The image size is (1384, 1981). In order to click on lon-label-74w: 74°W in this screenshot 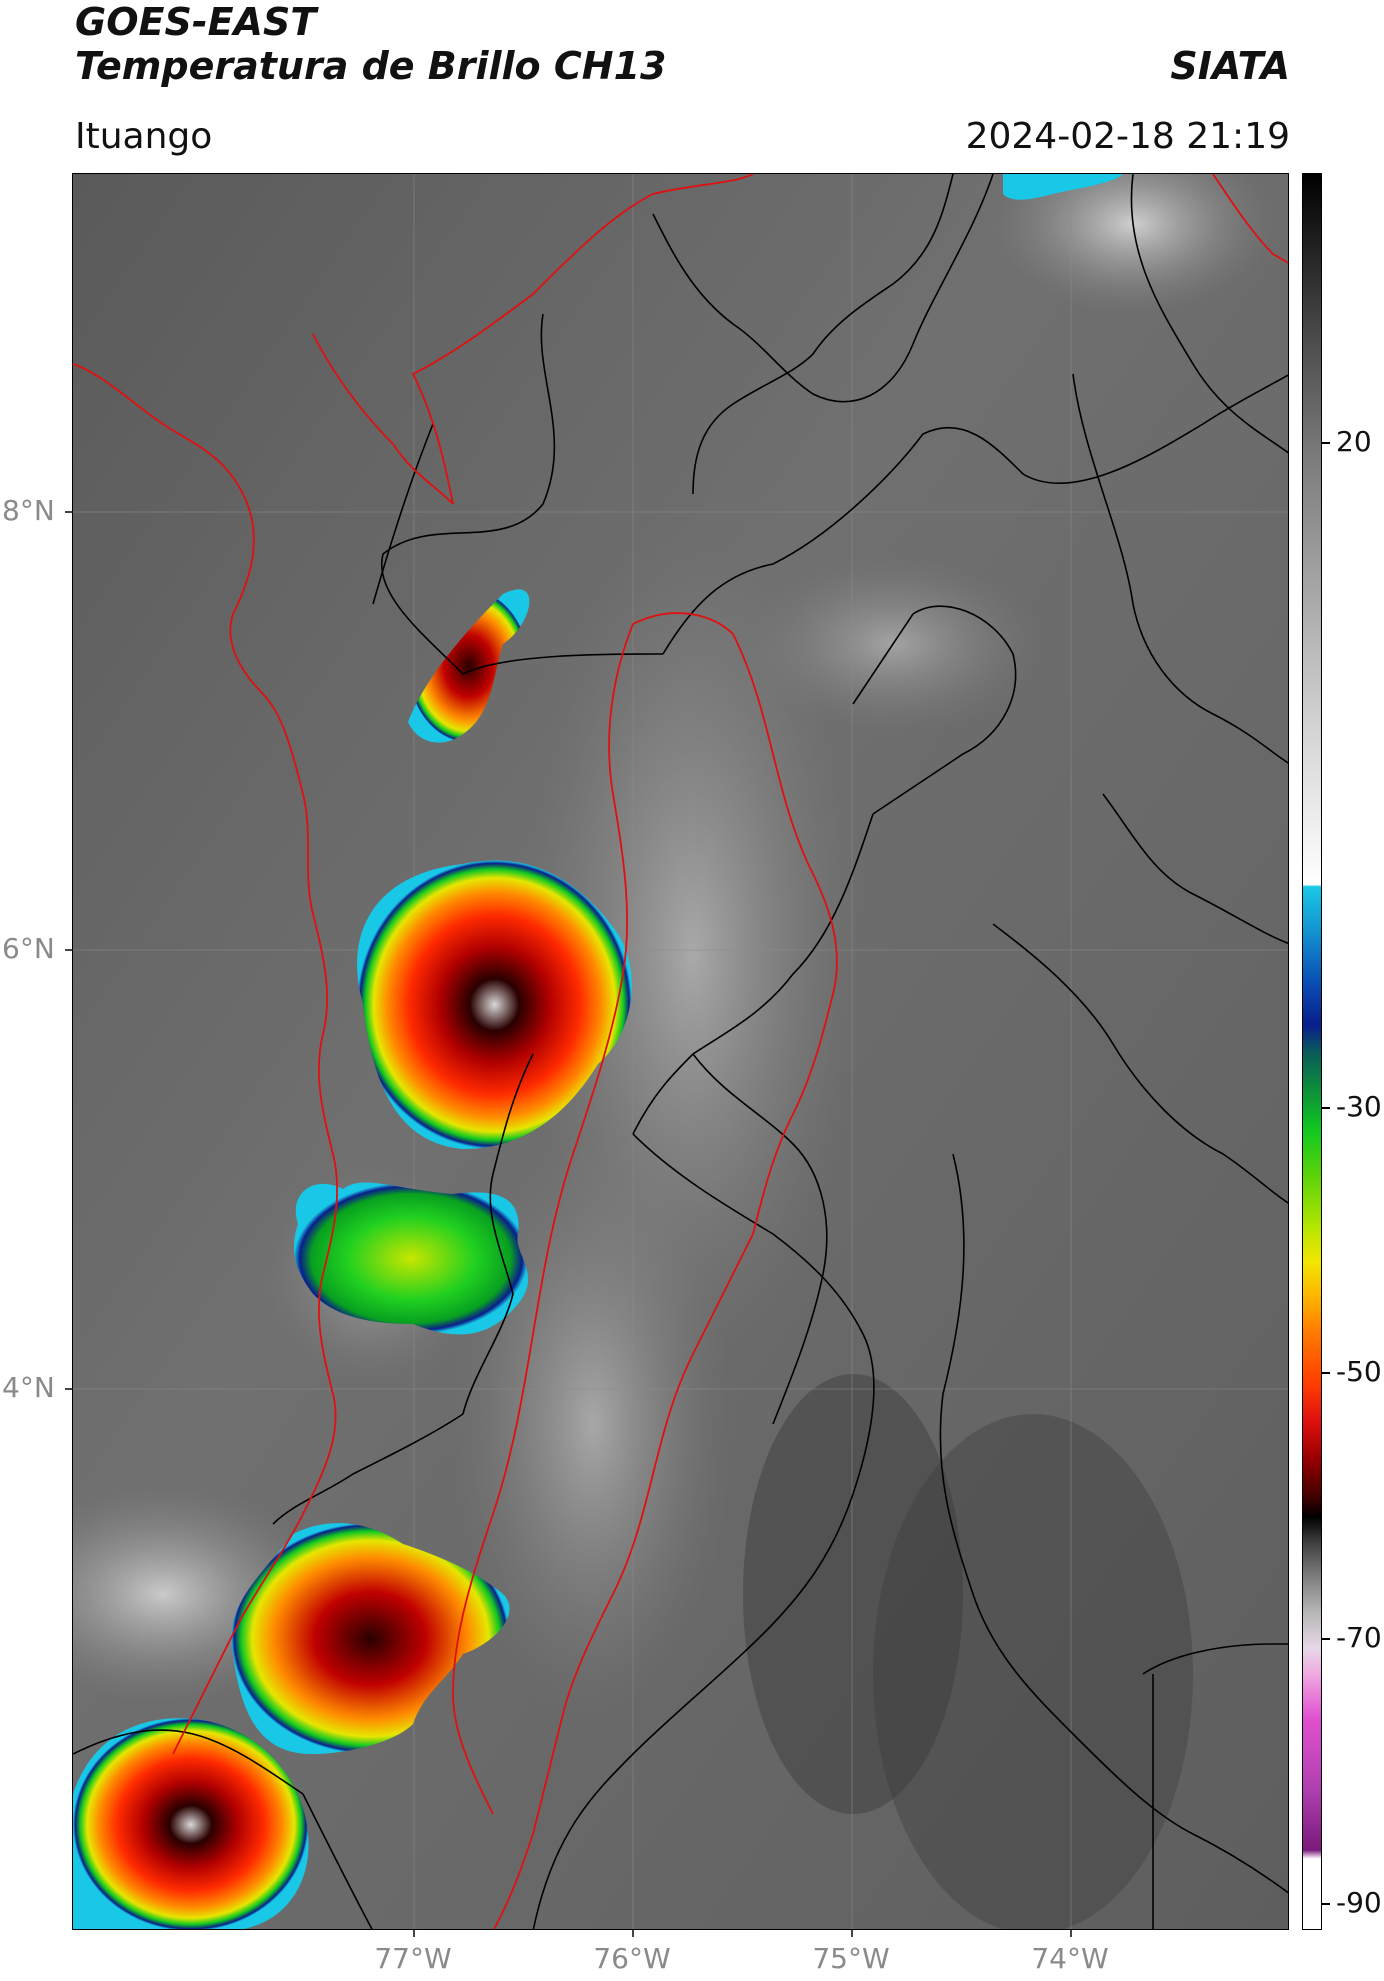, I will do `click(1070, 1958)`.